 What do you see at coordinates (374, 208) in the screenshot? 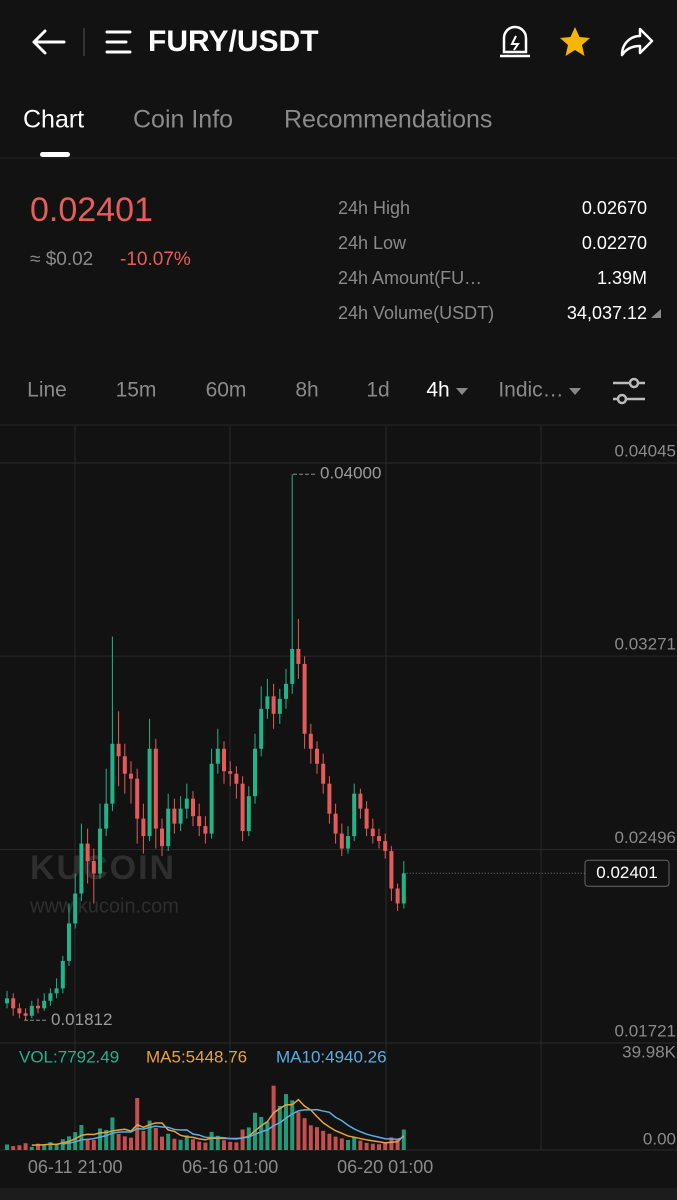
I see `stat-label: 24h High` at bounding box center [374, 208].